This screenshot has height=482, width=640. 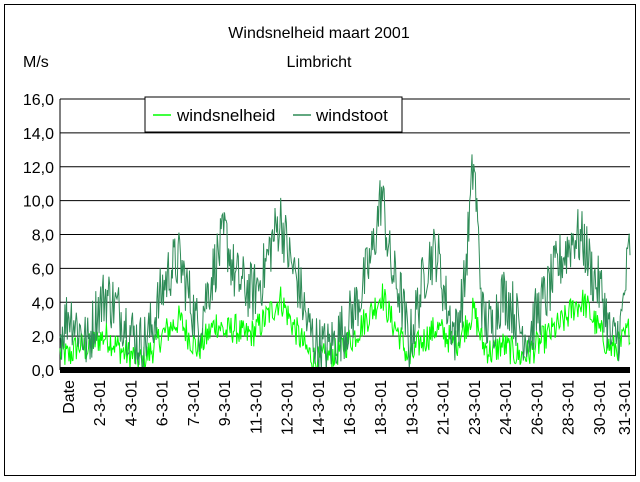 I want to click on y-tick-label: 0,0, so click(x=43, y=371).